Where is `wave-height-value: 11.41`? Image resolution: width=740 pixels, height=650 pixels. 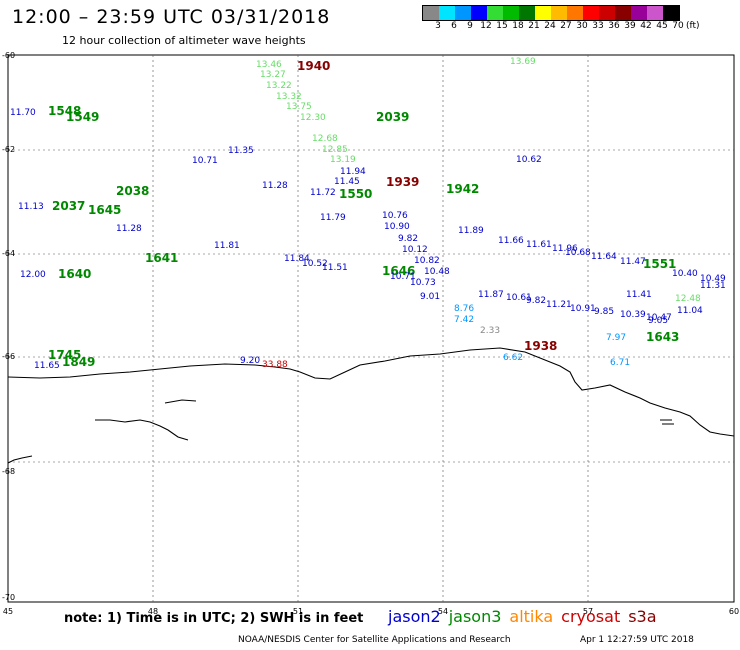
wave-height-value: 11.41 is located at coordinates (639, 295).